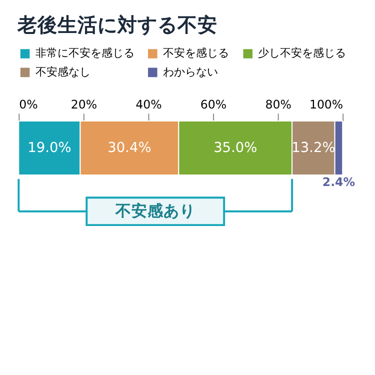 Image resolution: width=375 pixels, height=375 pixels. Describe the element at coordinates (149, 105) in the screenshot. I see `x-tick-label: 40%` at that location.